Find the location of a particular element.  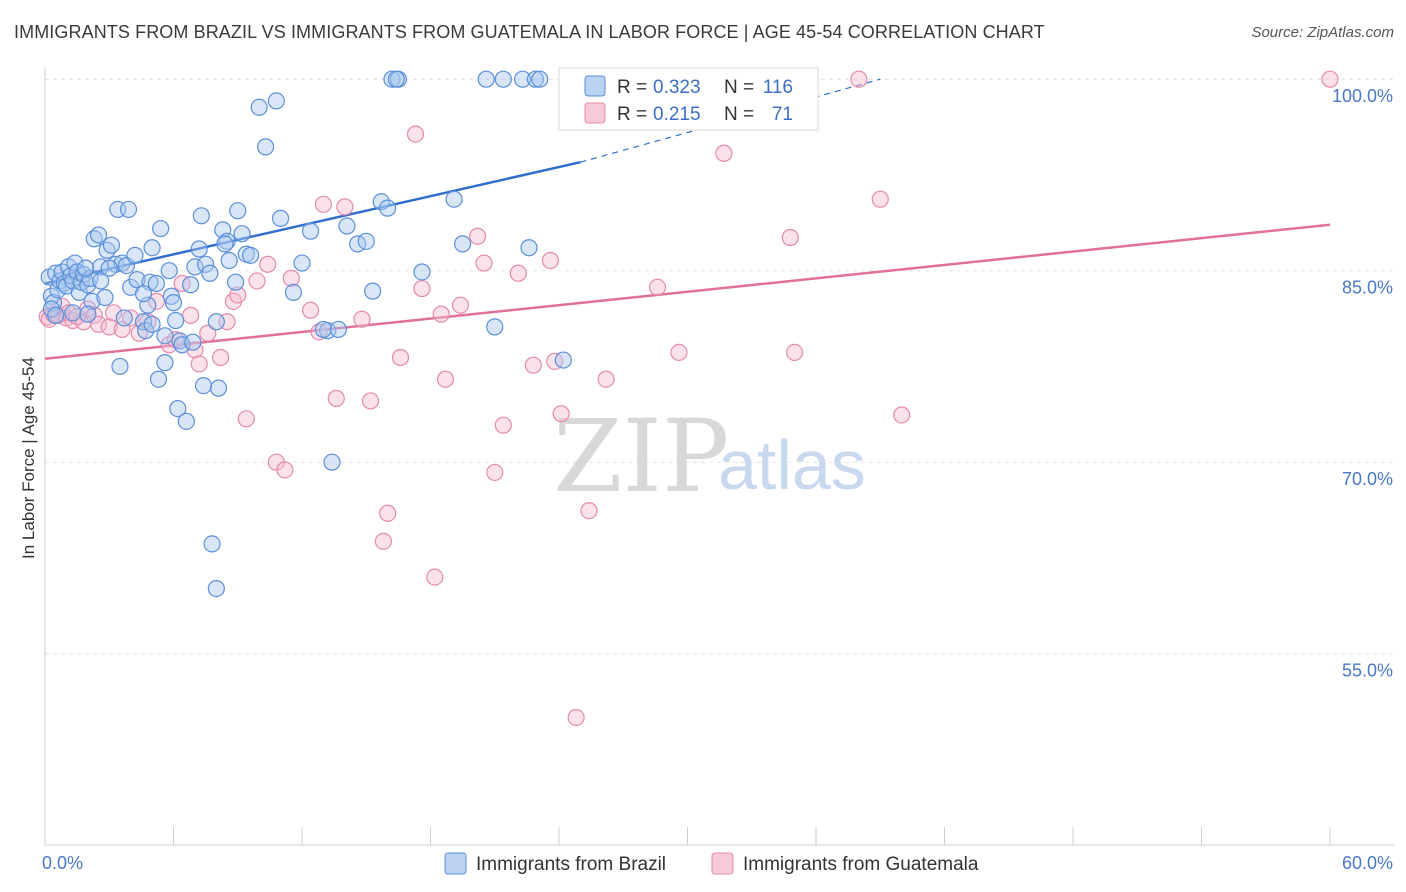

watermark-zip: ZIP is located at coordinates (641, 456).